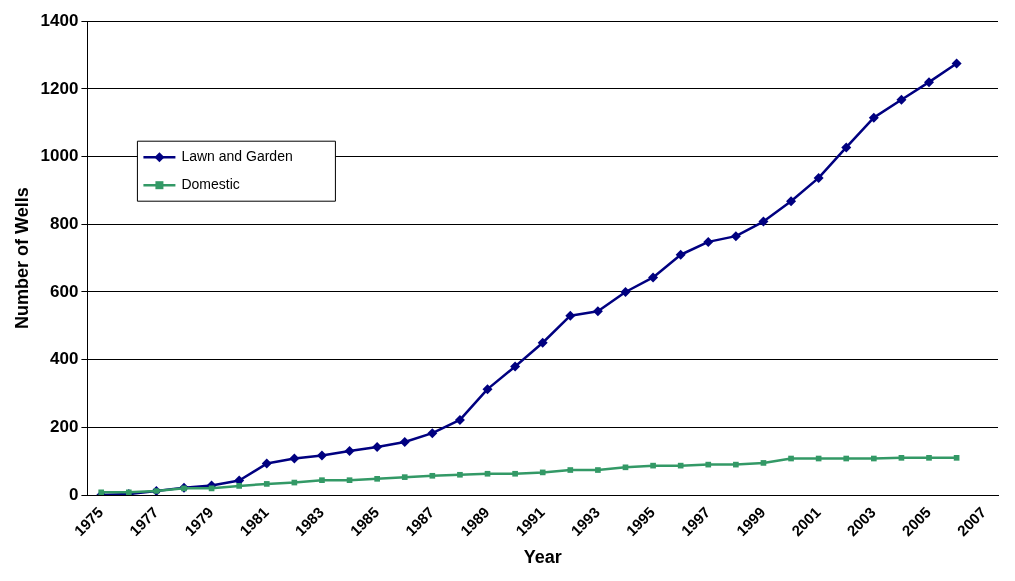  Describe the element at coordinates (59, 20) in the screenshot. I see `y-tick-label: 1400` at that location.